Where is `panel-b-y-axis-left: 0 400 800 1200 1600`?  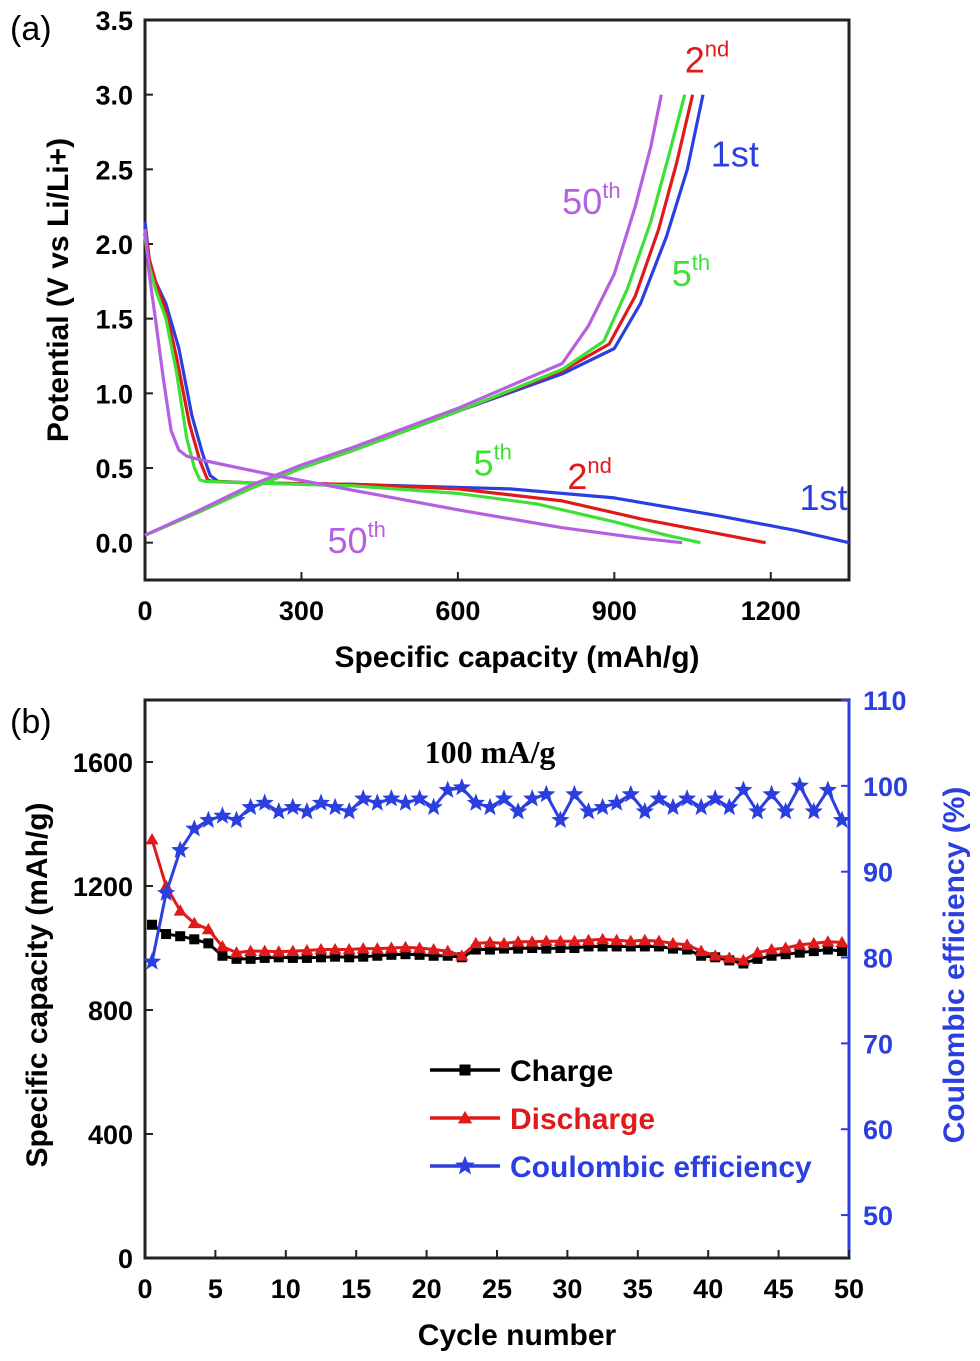 panel-b-y-axis-left: 0 400 800 1200 1600 is located at coordinates (113, 1011).